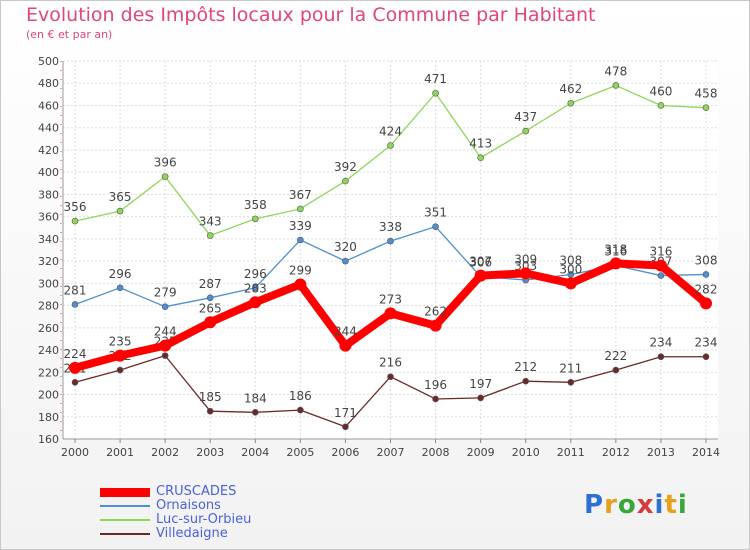  Describe the element at coordinates (525, 259) in the screenshot. I see `data-label-cruscades: 309` at that location.